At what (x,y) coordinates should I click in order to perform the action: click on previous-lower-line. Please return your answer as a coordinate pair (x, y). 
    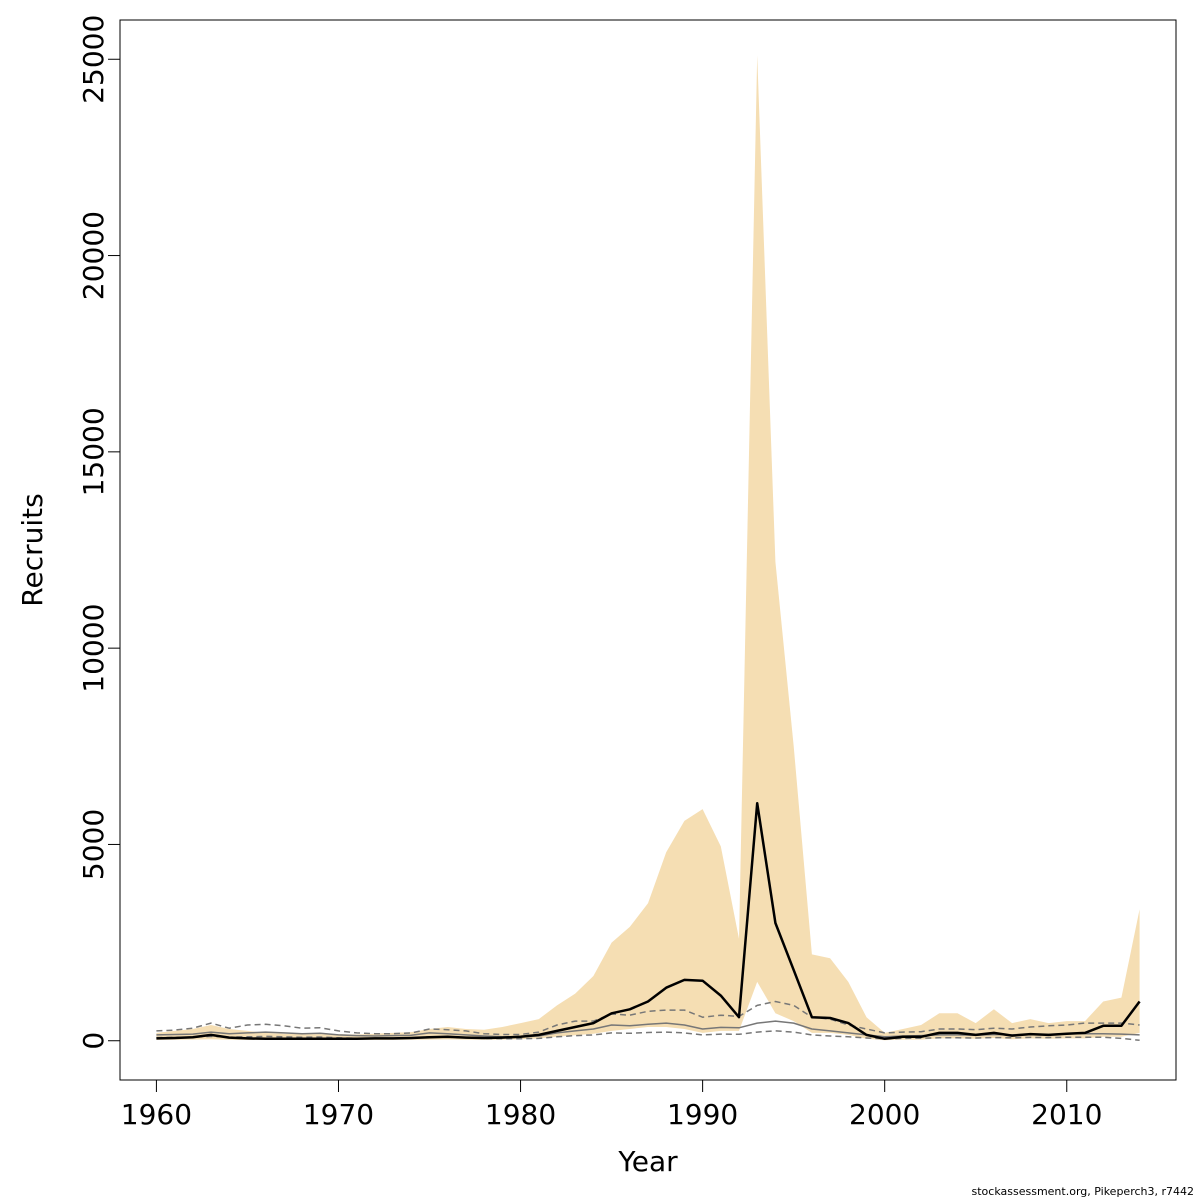
    Looking at the image, I should click on (648, 1036).